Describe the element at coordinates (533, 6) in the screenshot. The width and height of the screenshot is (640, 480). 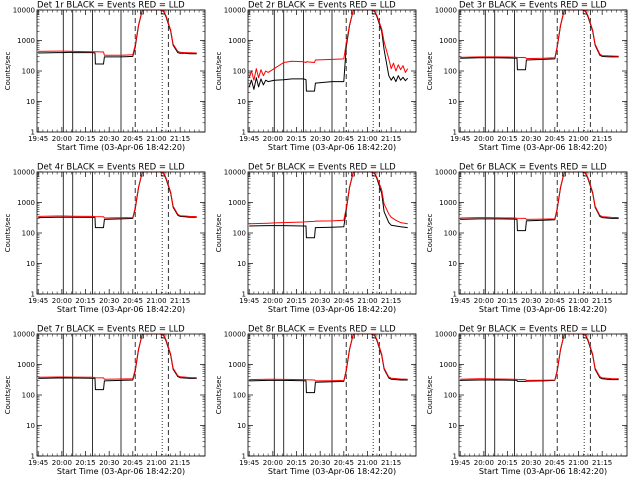
I see `panel-title: Det 3r BLACK = Events RED = LLD` at that location.